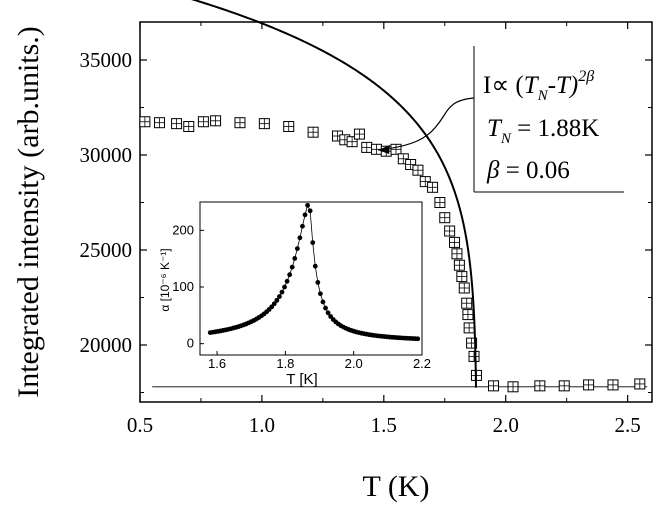 The width and height of the screenshot is (664, 508). I want to click on formula-minus-t: -T), so click(563, 85).